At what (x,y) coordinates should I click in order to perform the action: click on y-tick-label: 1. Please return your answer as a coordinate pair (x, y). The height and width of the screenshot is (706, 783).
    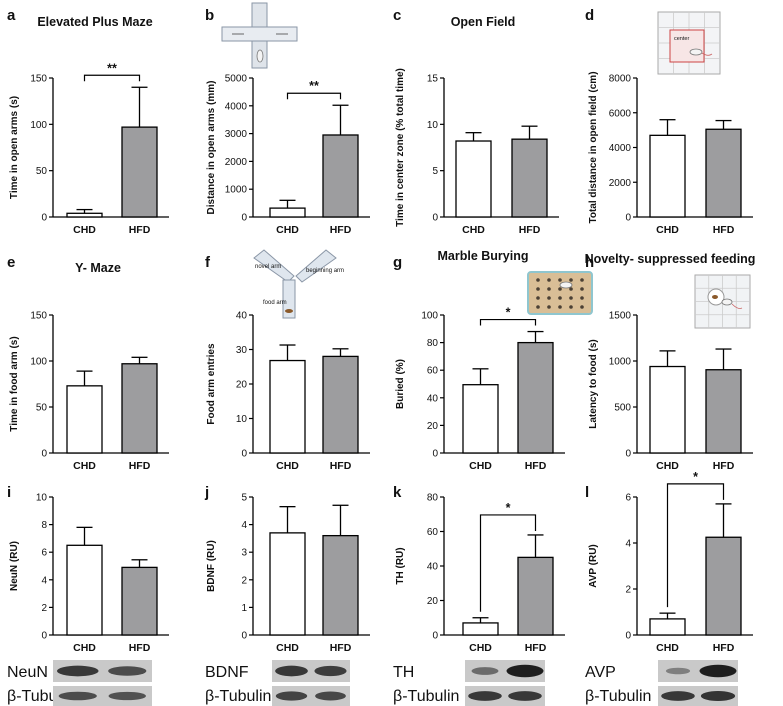
    Looking at the image, I should click on (244, 608).